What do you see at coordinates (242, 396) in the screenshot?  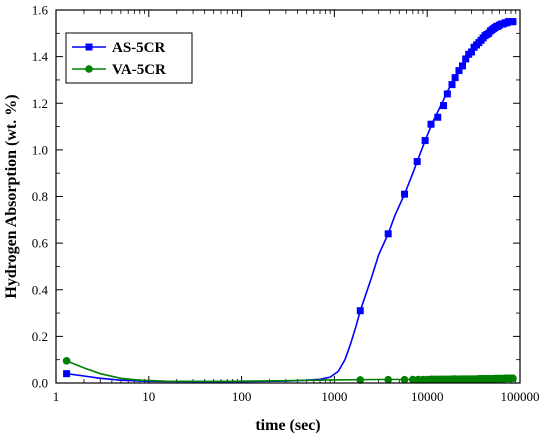 I see `x-tick-label: 100` at bounding box center [242, 396].